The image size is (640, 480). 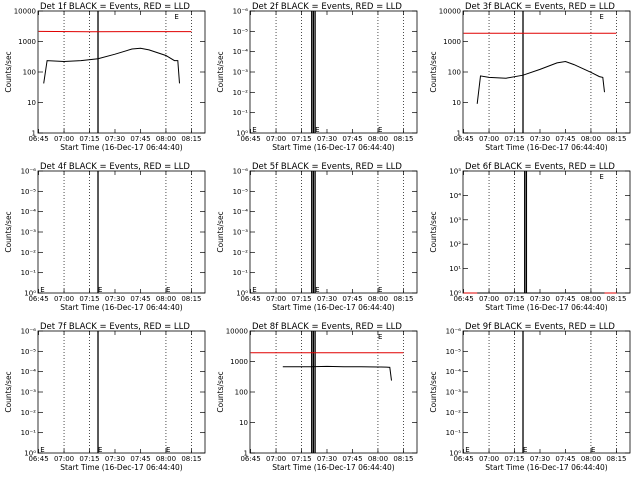 What do you see at coordinates (327, 7) in the screenshot?
I see `chart-title: Det 2f BLACK = Events, RED = LLD` at bounding box center [327, 7].